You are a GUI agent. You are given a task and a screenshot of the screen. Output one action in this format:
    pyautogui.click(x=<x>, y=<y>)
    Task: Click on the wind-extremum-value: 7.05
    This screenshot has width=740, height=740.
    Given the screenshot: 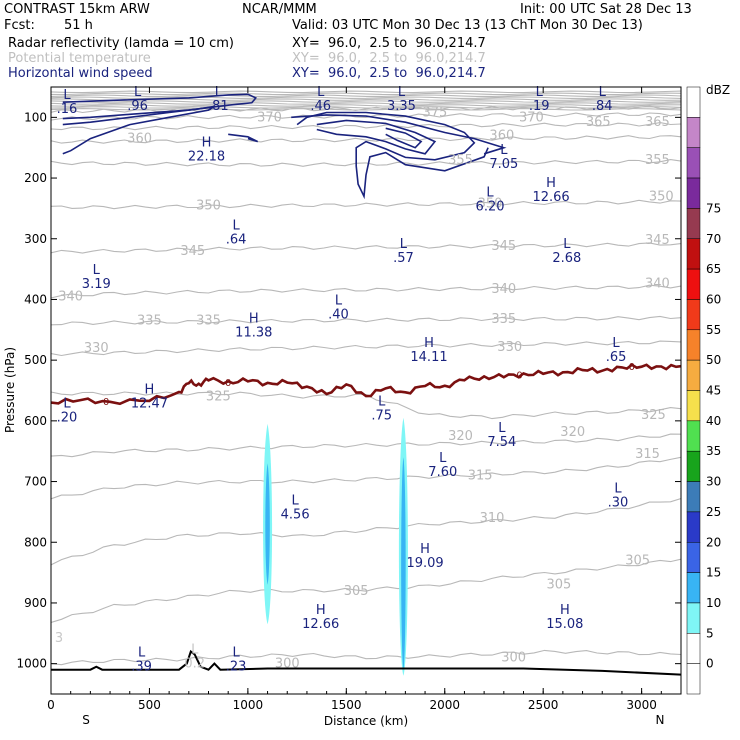 What is the action you would take?
    pyautogui.click(x=503, y=164)
    